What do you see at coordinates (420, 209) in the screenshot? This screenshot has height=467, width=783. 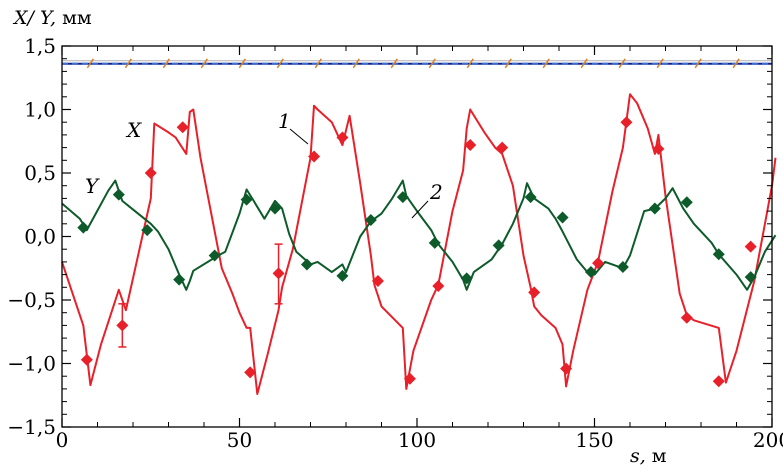 I see `curve-2-leader` at bounding box center [420, 209].